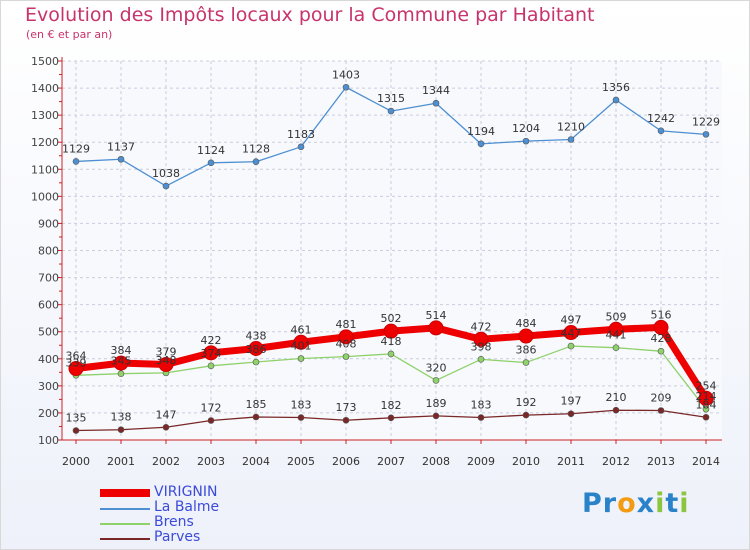 The width and height of the screenshot is (750, 550). What do you see at coordinates (661, 314) in the screenshot?
I see `data-label-virignin: 516` at bounding box center [661, 314].